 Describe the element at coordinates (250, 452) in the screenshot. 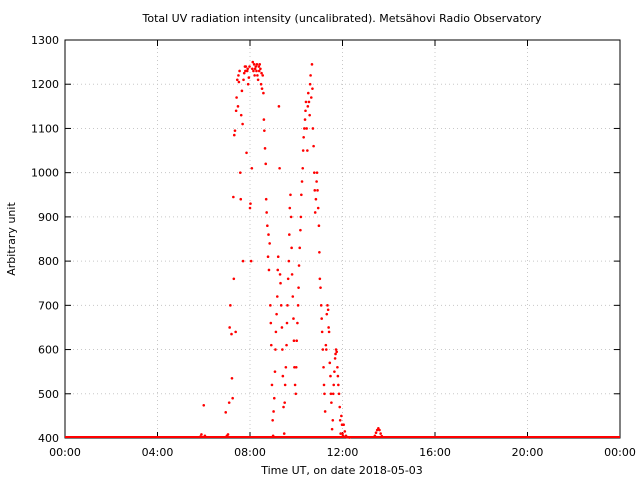

I see `x-tick-label: 08:00` at that location.